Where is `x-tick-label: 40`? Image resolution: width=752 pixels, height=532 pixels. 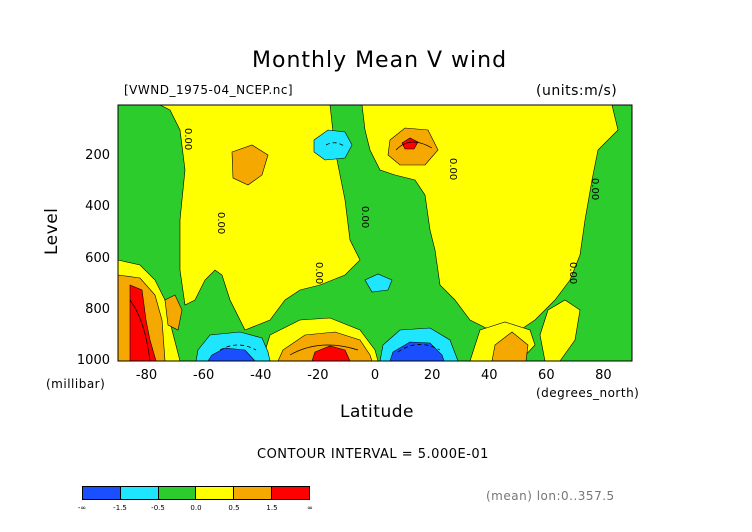 x-tick-label: 40 is located at coordinates (489, 375).